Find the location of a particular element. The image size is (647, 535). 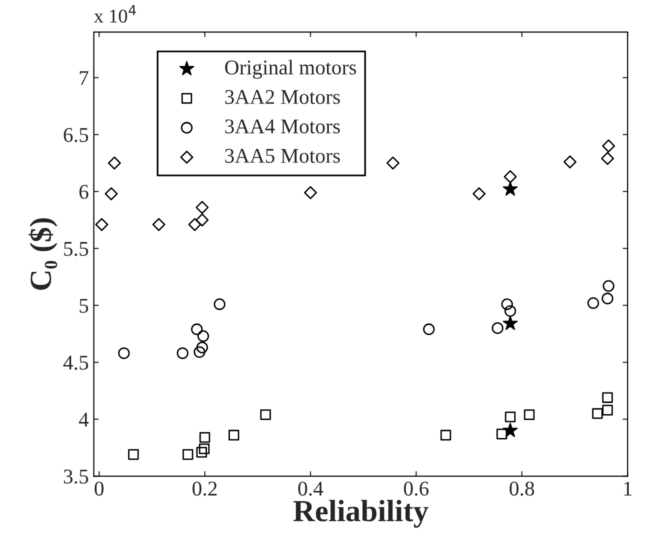

y-axis-title: C₀ ($) is located at coordinates (43, 254).